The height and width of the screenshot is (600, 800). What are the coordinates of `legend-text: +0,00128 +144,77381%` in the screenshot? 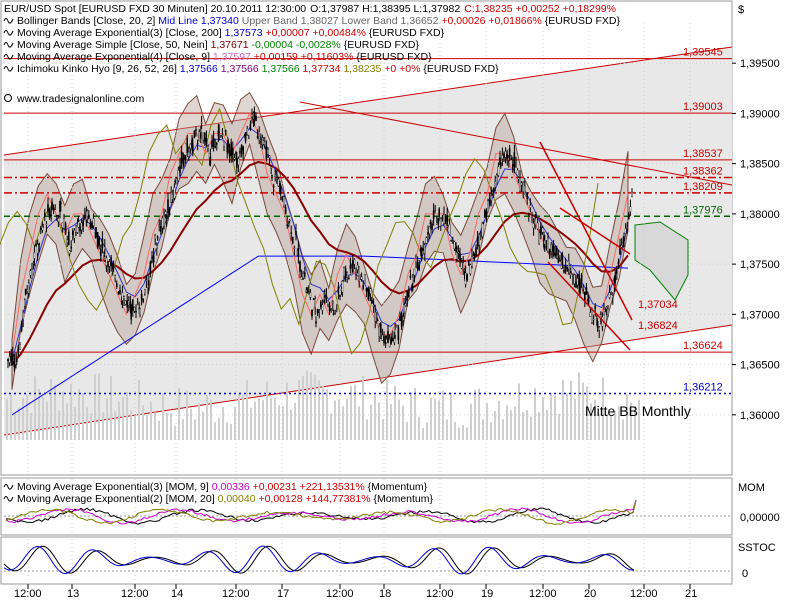 It's located at (315, 499).